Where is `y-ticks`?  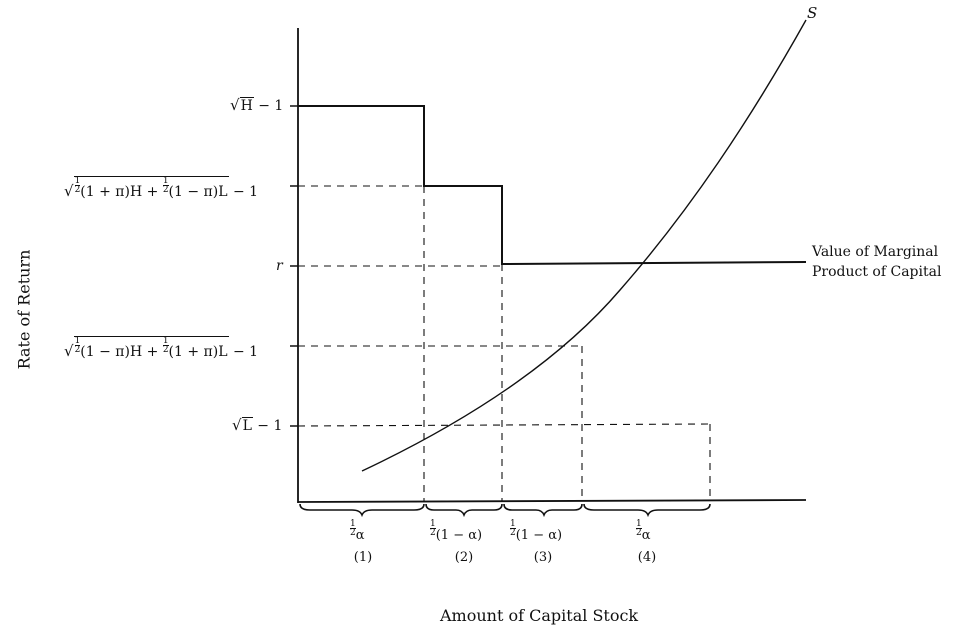 y-ticks is located at coordinates (294, 266).